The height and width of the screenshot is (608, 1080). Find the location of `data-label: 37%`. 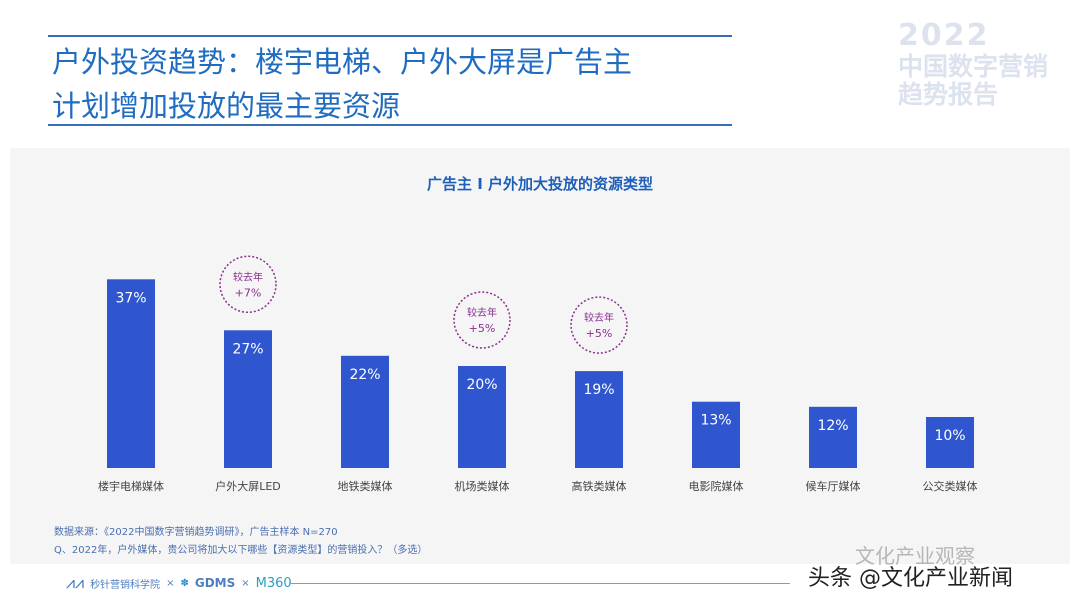

data-label: 37% is located at coordinates (130, 298).